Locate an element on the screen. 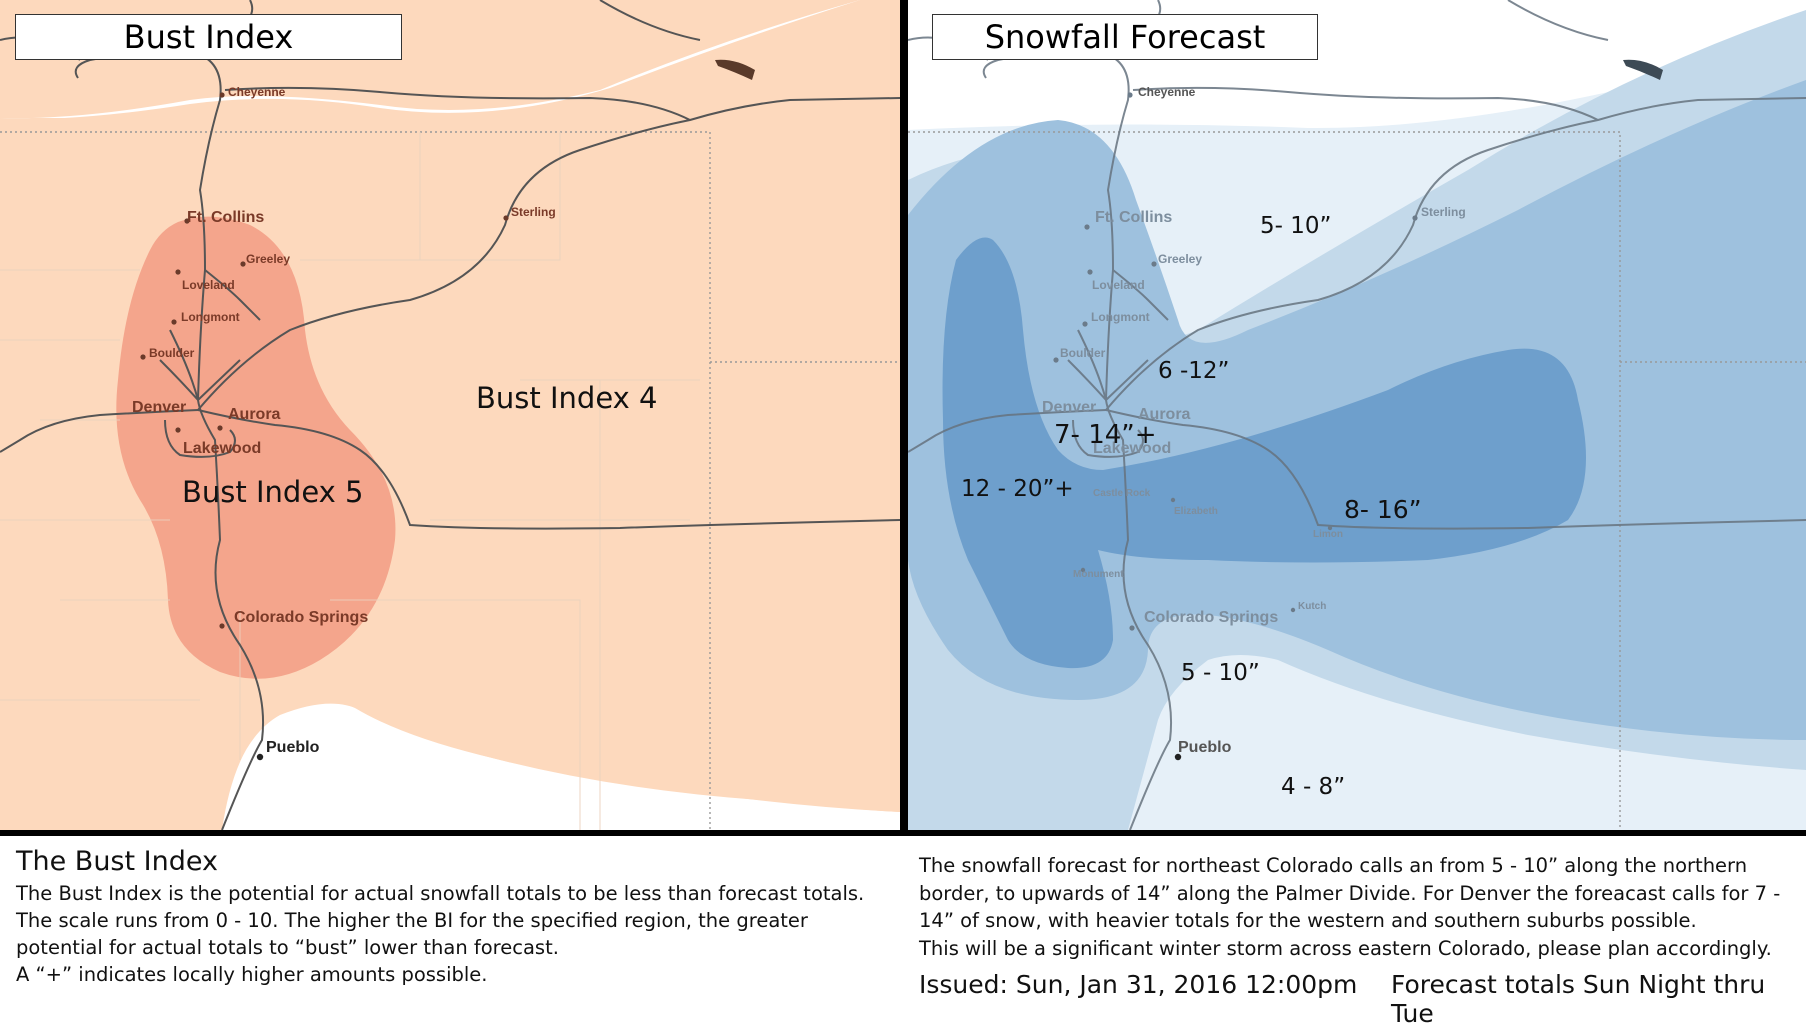 This screenshot has width=1806, height=1028. issued-date: Issued: Sun, Jan 31, 2016 12:00pm is located at coordinates (1138, 984).